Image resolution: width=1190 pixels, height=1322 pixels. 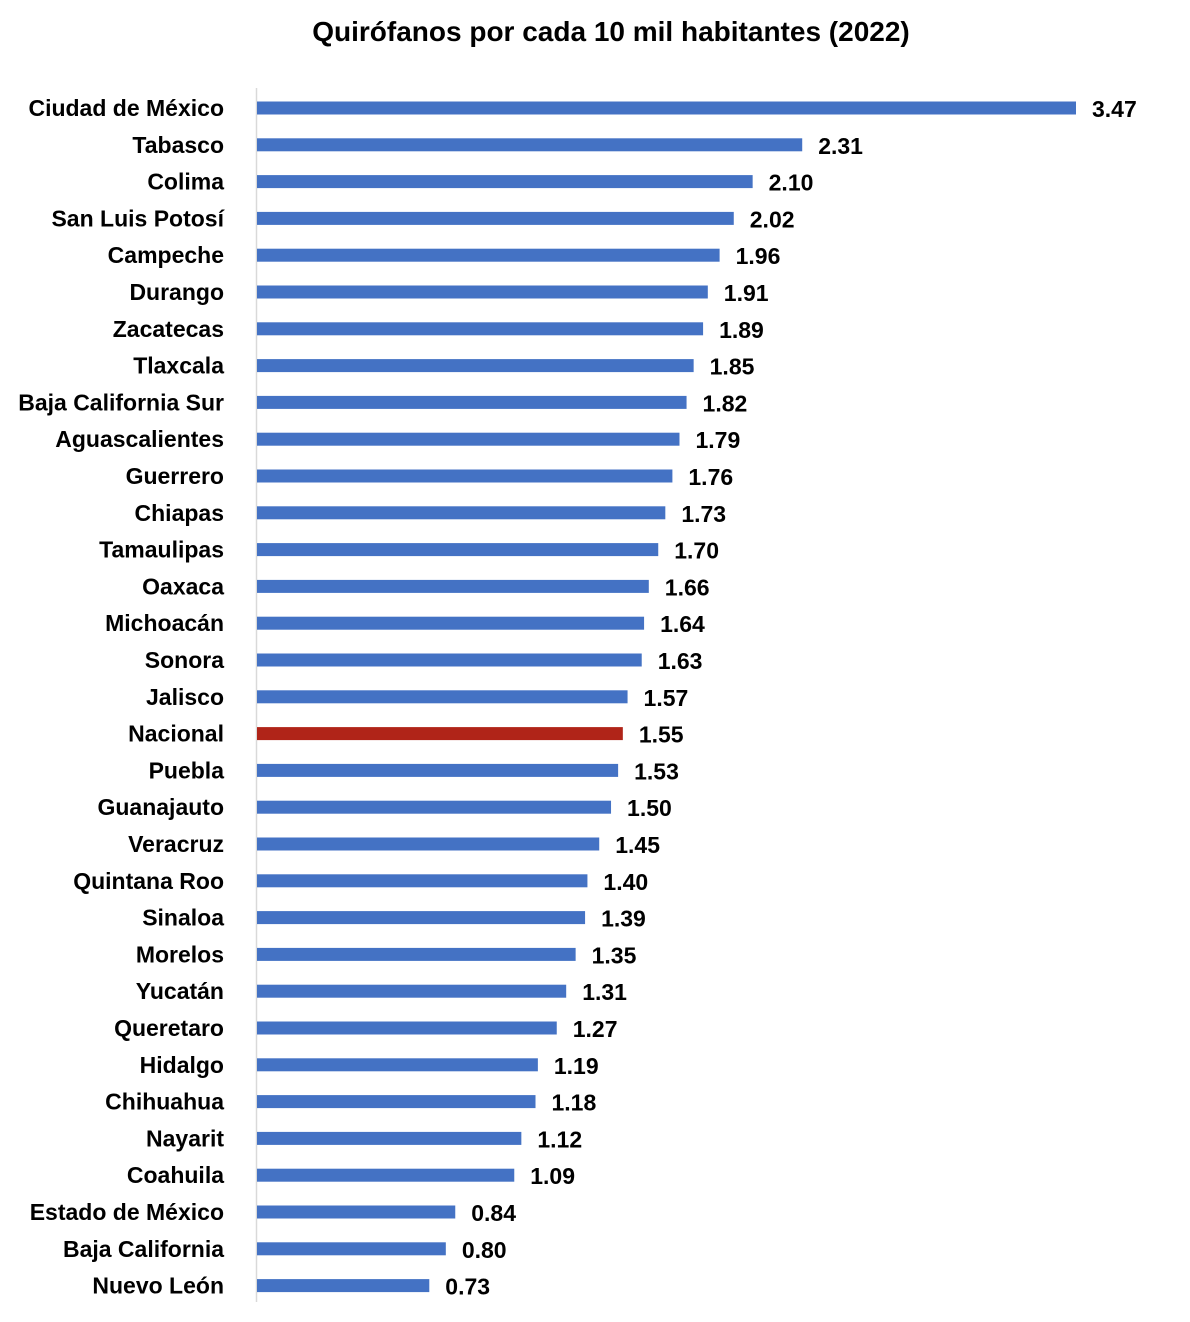 What do you see at coordinates (182, 1065) in the screenshot?
I see `category-label: Hidalgo` at bounding box center [182, 1065].